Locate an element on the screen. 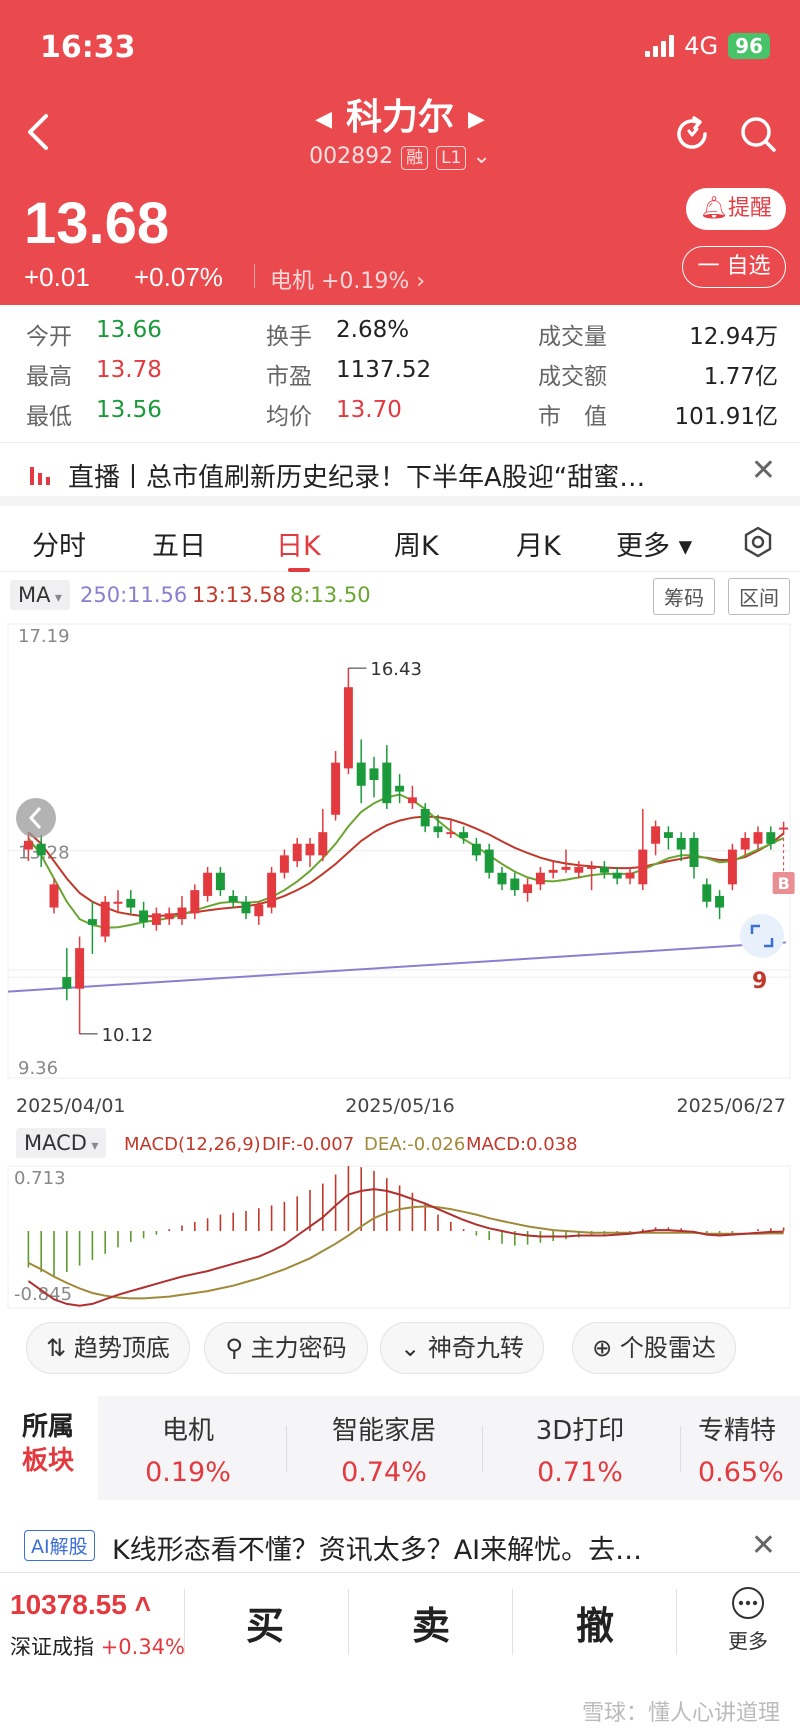 Image resolution: width=800 pixels, height=1731 pixels. ma13-value: 13:13.58 is located at coordinates (239, 595).